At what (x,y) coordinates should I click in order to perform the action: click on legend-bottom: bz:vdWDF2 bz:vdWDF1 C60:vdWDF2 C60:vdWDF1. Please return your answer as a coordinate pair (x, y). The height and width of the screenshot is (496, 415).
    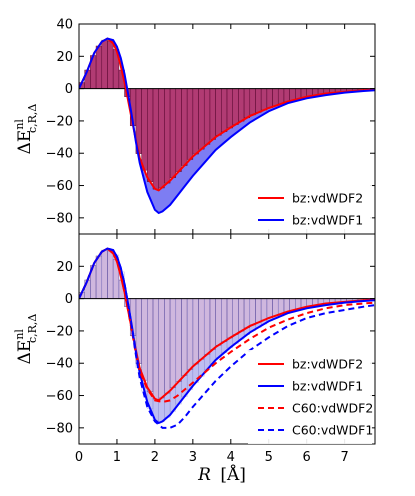
    Looking at the image, I should click on (310, 397).